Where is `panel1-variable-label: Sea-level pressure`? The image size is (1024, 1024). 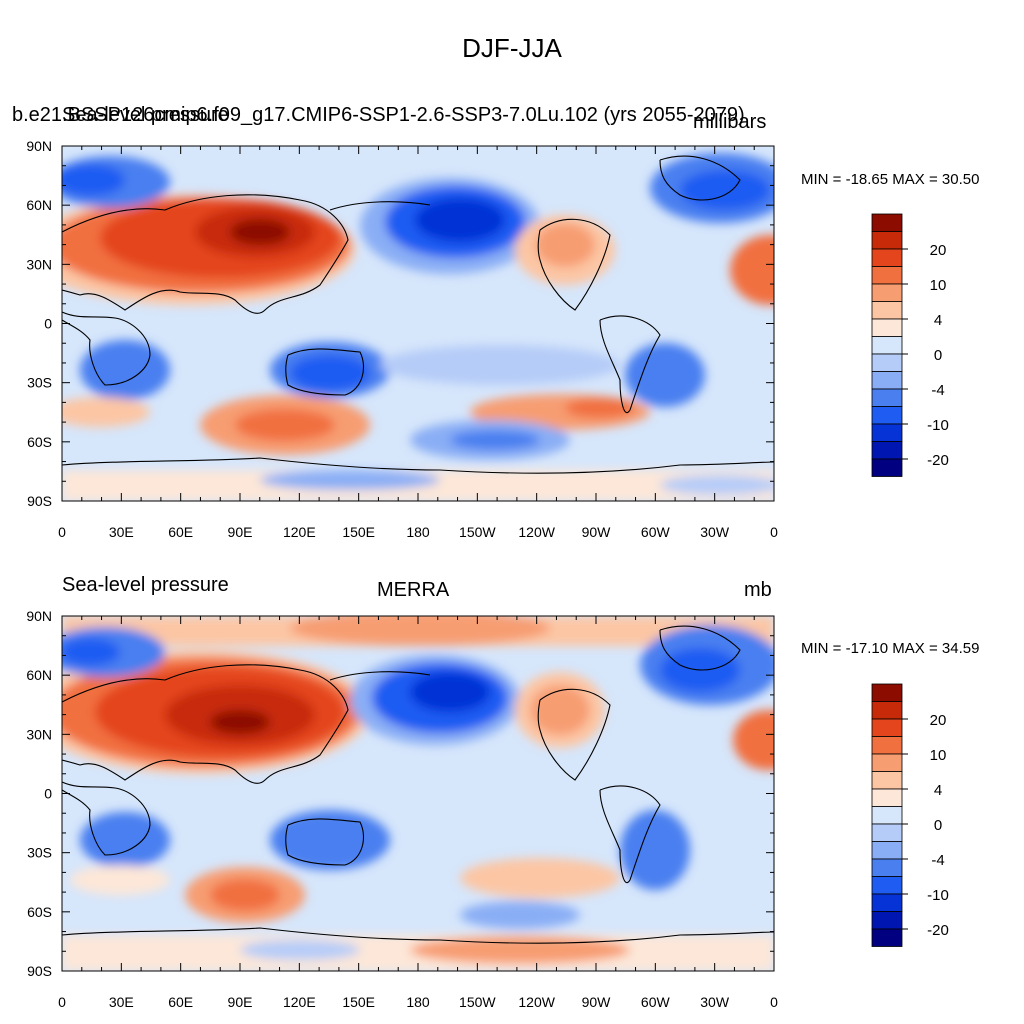 panel1-variable-label: Sea-level pressure is located at coordinates (145, 115).